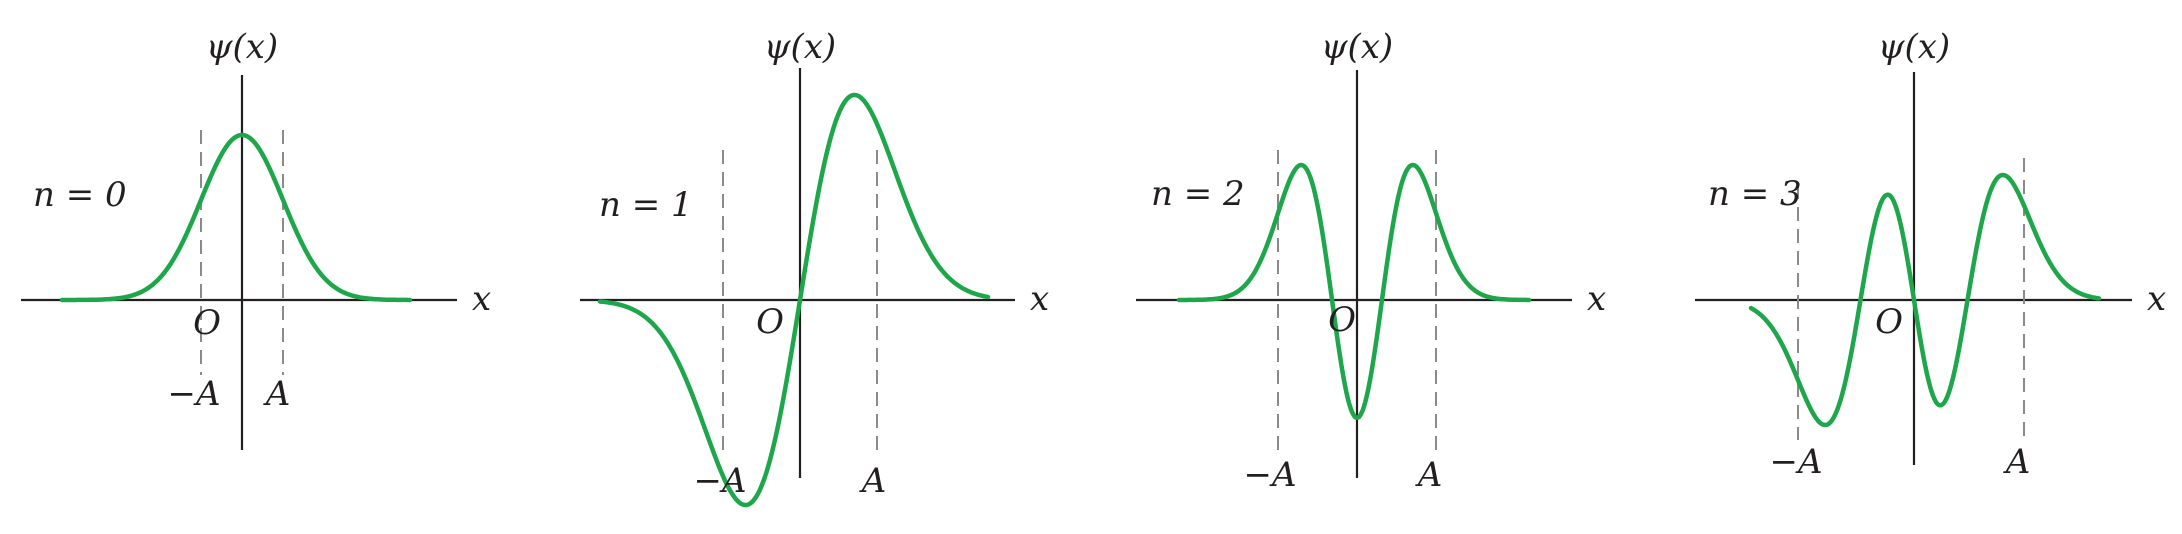 This screenshot has height=534, width=2182. What do you see at coordinates (80, 195) in the screenshot?
I see `quantum-number-label: n = 0` at bounding box center [80, 195].